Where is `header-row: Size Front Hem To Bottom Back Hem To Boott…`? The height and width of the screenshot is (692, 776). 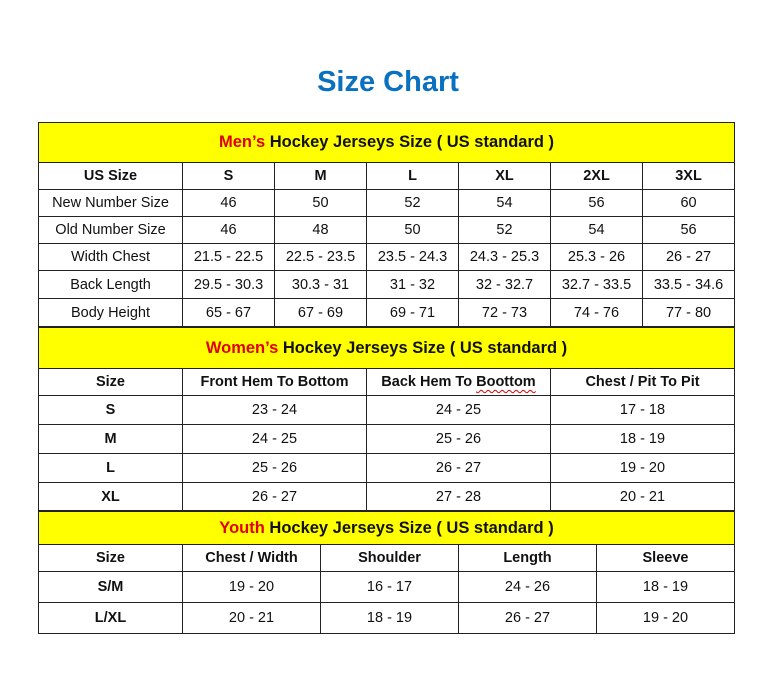 header-row: Size Front Hem To Bottom Back Hem To Boott… is located at coordinates (387, 382).